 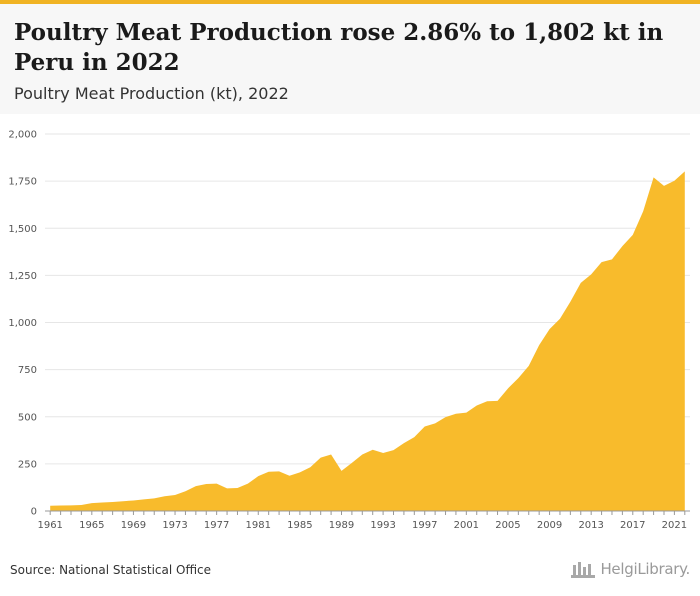 I want to click on x-tick-label: 1981, so click(x=258, y=525).